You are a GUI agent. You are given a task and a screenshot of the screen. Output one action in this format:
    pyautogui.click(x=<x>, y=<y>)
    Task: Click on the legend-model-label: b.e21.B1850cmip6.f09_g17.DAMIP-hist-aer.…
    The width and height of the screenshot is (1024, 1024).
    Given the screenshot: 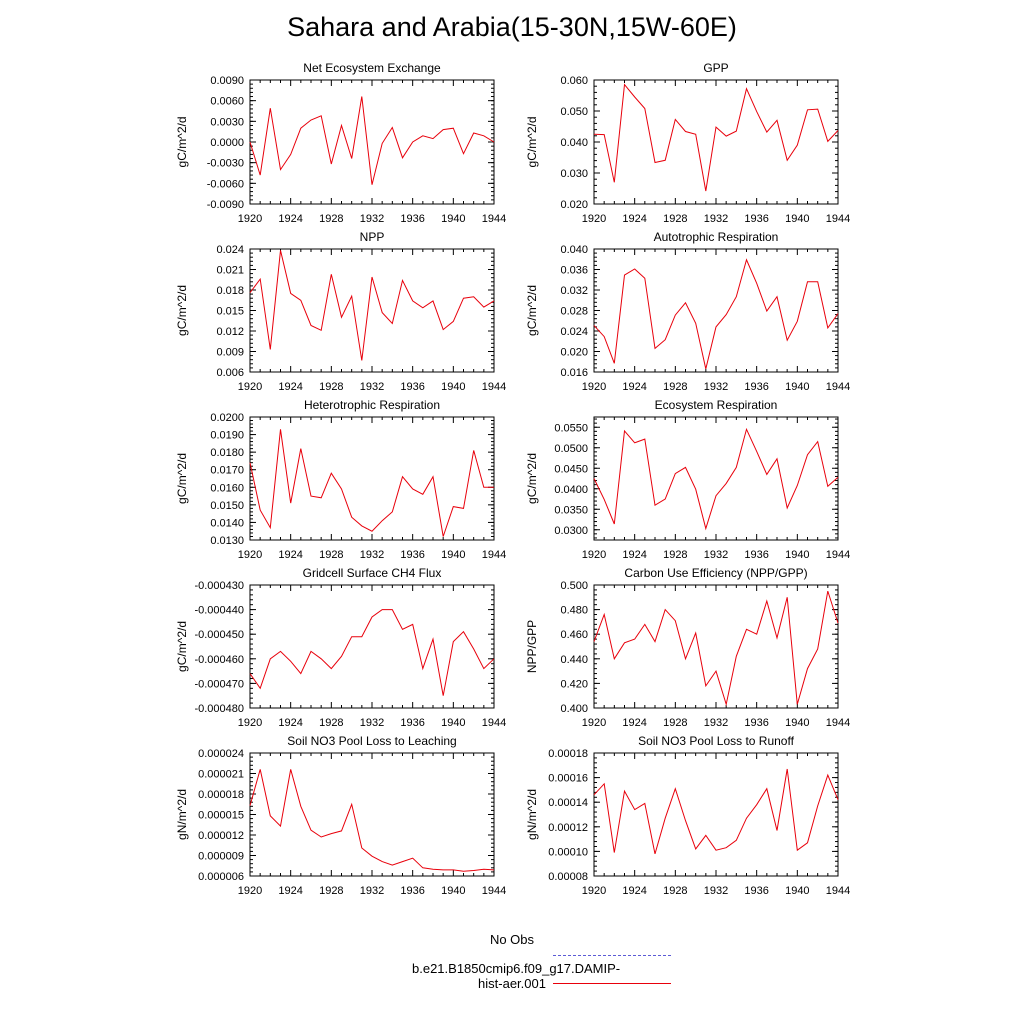 What is the action you would take?
    pyautogui.click(x=516, y=976)
    